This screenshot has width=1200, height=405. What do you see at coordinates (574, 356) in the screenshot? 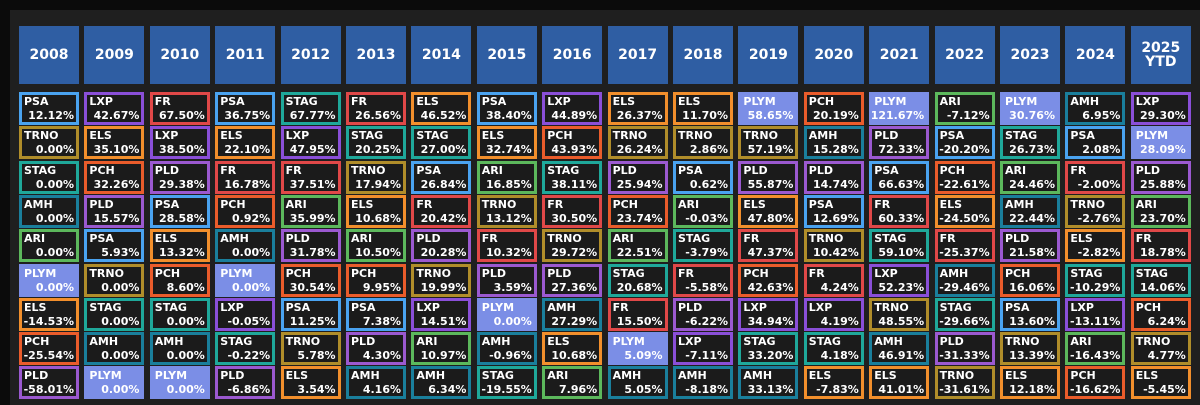
I see `return-value: 10.68%` at bounding box center [574, 356].